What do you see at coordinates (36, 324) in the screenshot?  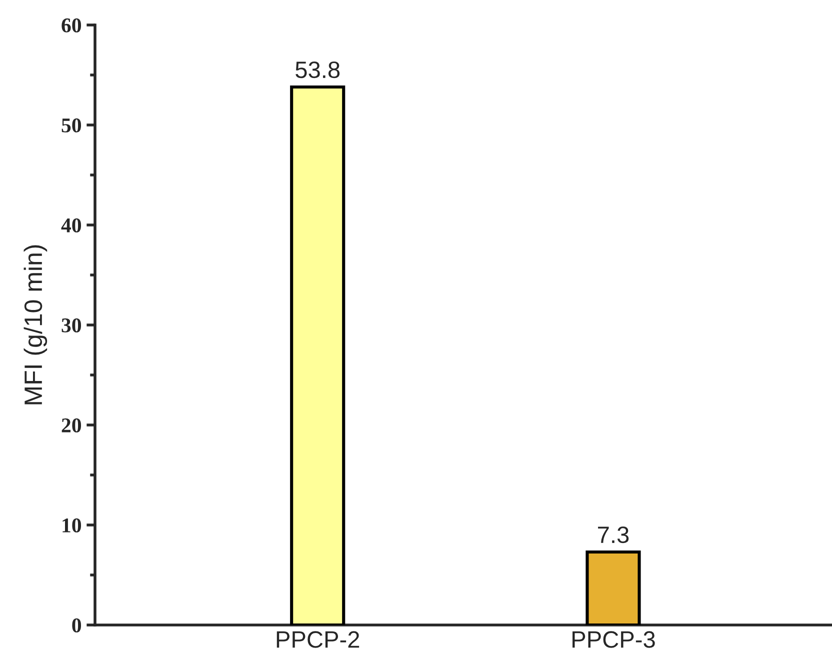 I see `y-axis-title: MFI (g/10 min)` at bounding box center [36, 324].